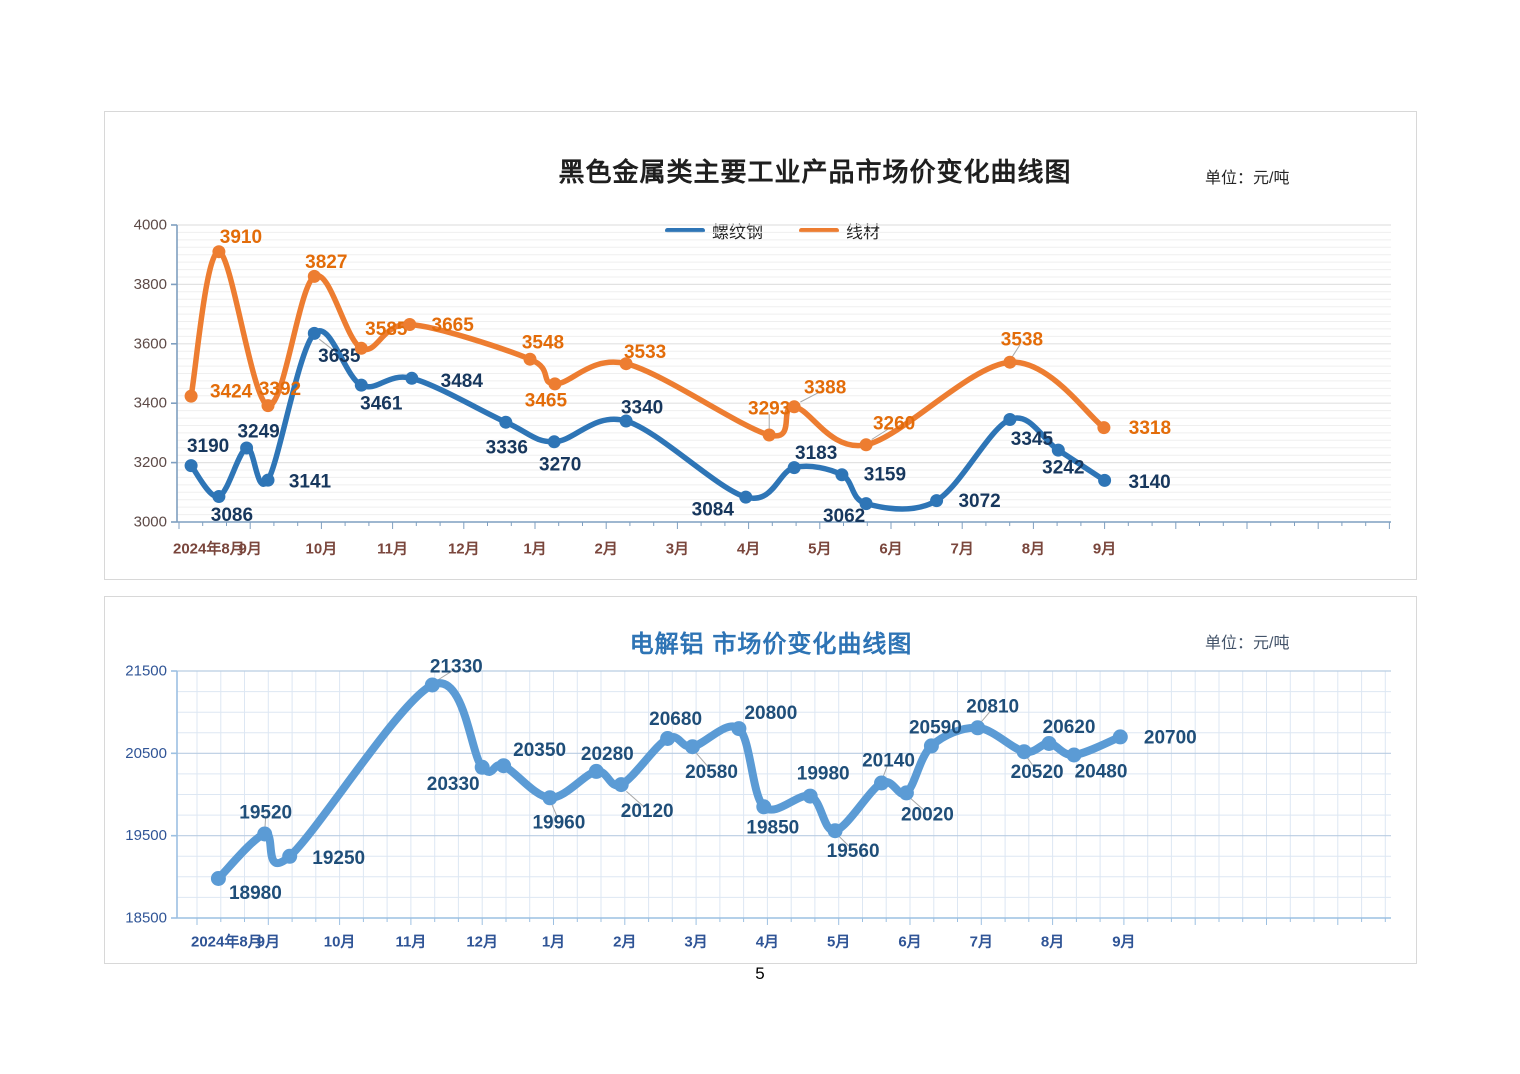 The width and height of the screenshot is (1520, 1074). I want to click on data-point-label: 20580, so click(711, 772).